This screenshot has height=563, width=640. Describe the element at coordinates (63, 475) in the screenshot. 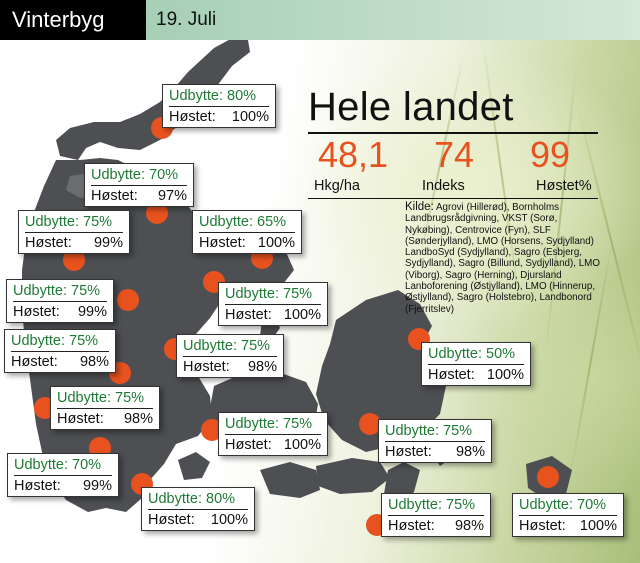

I see `region-card: Udbytte: 70% Høstet: 99%` at that location.